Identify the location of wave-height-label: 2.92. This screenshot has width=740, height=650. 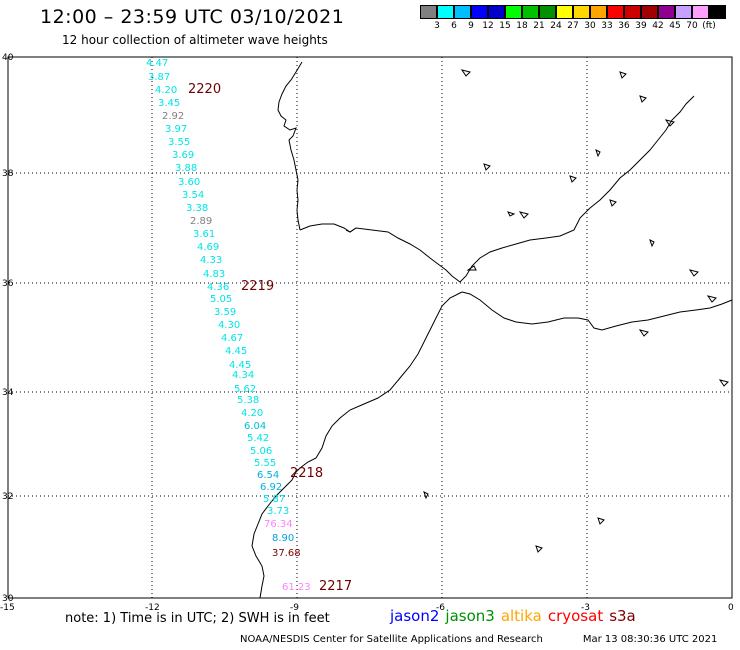
(173, 116).